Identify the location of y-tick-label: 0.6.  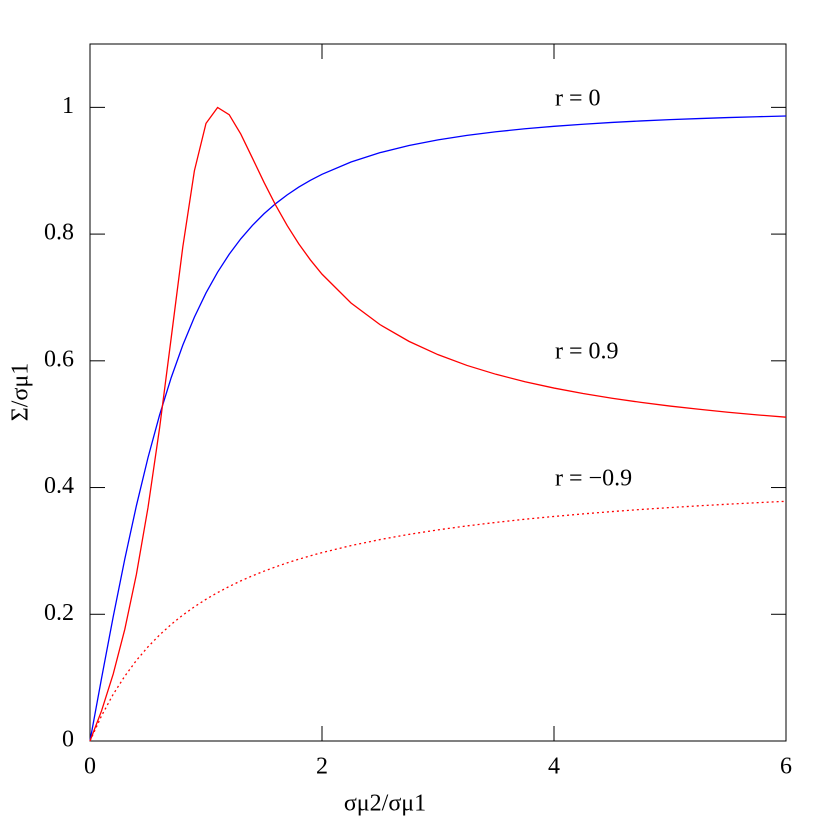
(59, 359).